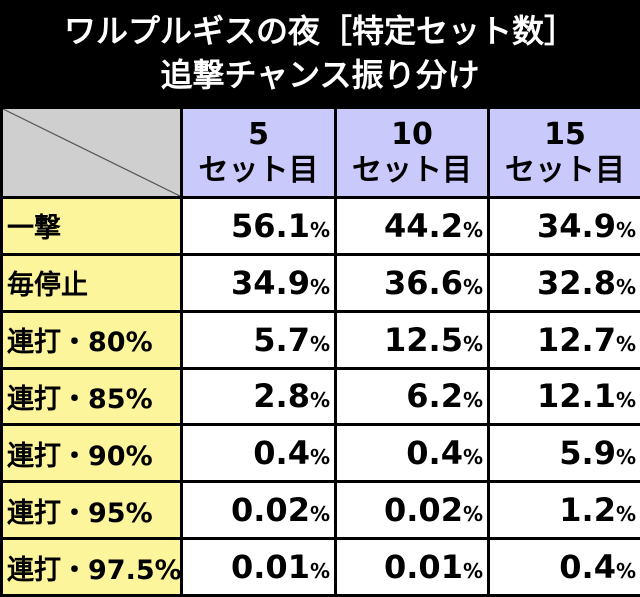  I want to click on value-cell: 12.5%, so click(412, 339).